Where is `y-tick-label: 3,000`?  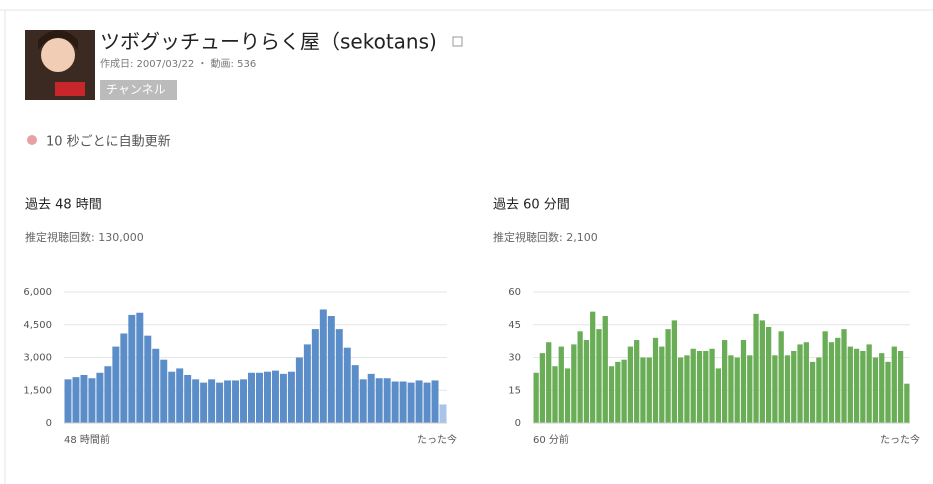 y-tick-label: 3,000 is located at coordinates (37, 358).